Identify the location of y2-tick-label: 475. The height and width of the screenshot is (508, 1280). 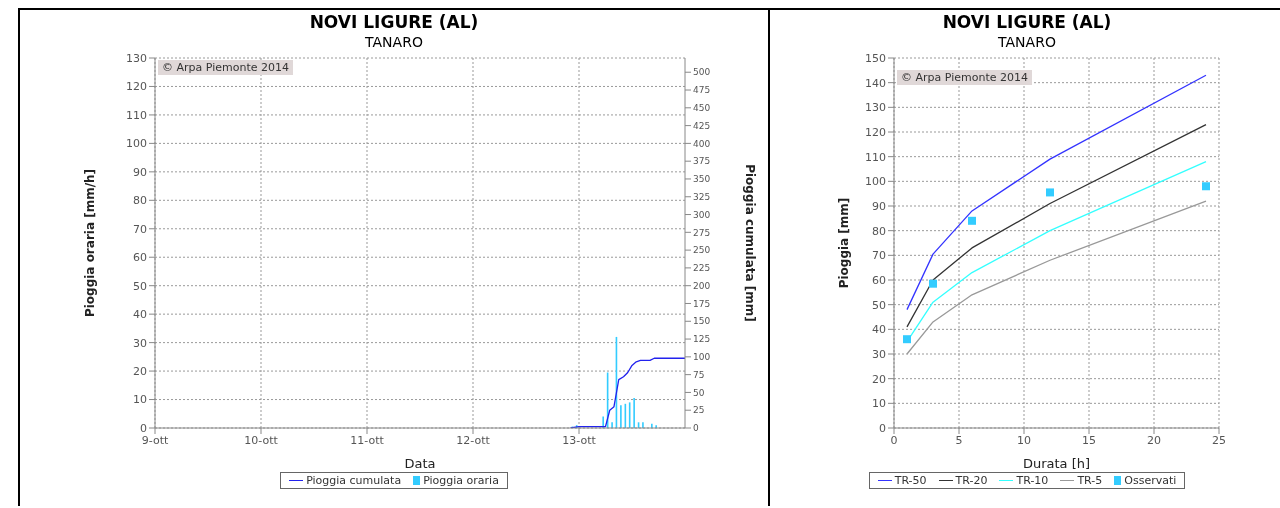
(702, 90).